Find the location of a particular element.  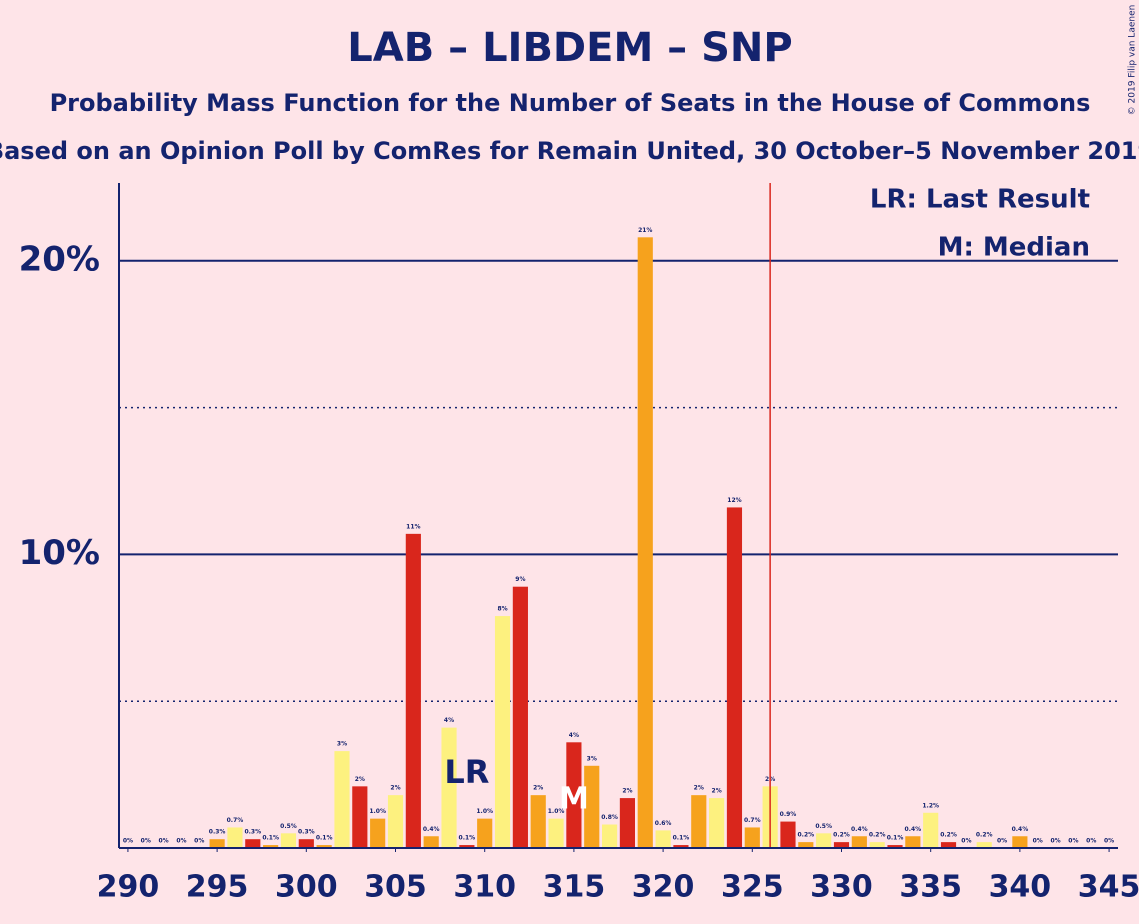

x-tick-label: 345 is located at coordinates (1108, 887).